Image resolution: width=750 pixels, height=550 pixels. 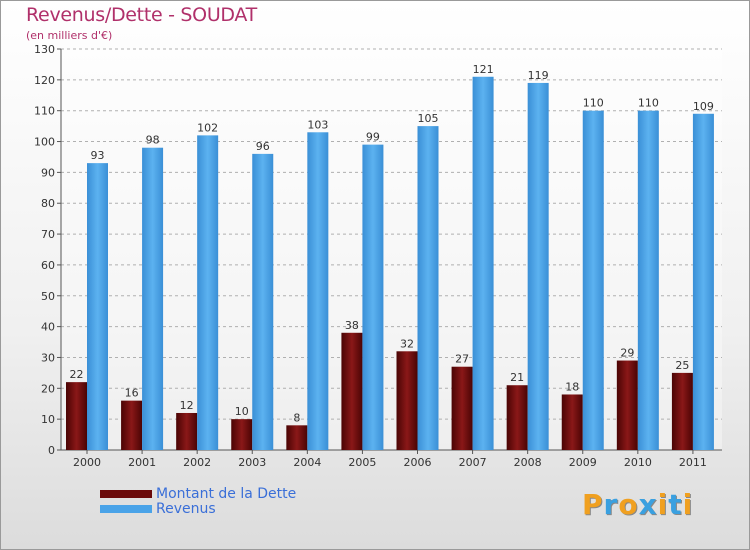 What do you see at coordinates (226, 493) in the screenshot?
I see `legend-label-dette: Montant de la Dette` at bounding box center [226, 493].